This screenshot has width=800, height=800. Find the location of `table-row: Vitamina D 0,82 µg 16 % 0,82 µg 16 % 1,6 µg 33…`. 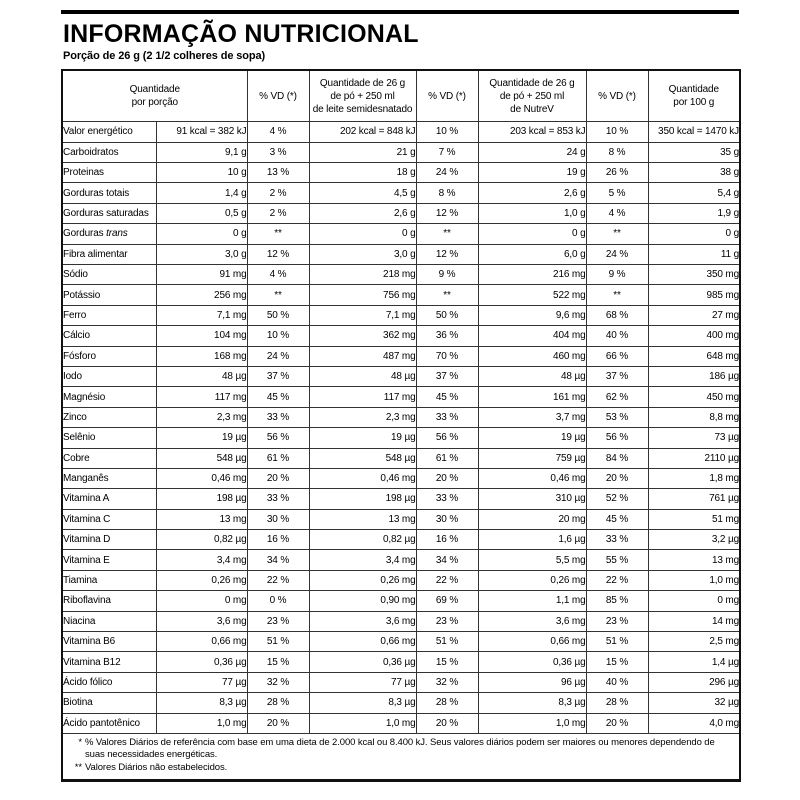

table-row: Vitamina D 0,82 µg 16 % 0,82 µg 16 % 1,6 µg 33… is located at coordinates (401, 540).